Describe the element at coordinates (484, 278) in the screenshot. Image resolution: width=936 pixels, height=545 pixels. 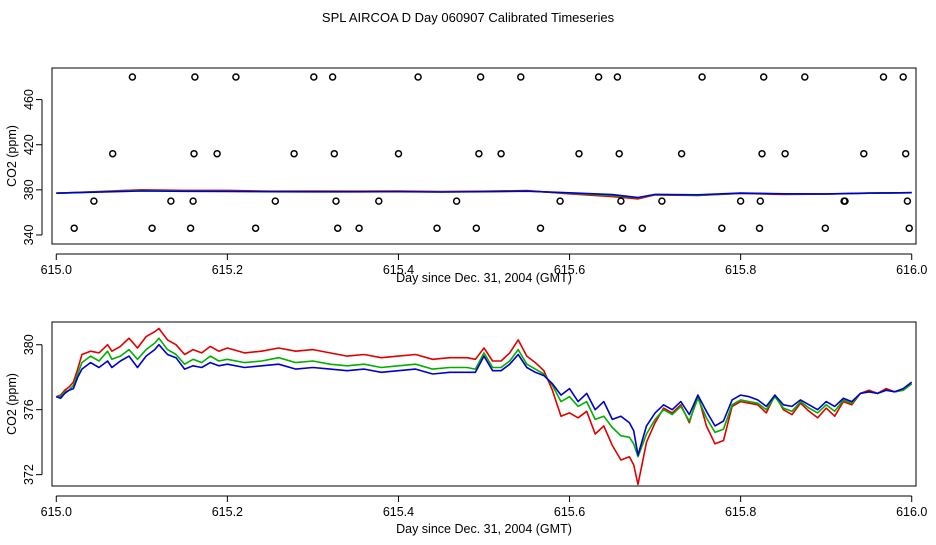
I see `top-x-axis-label: Day since Dec. 31, 2004 (GMT)` at that location.